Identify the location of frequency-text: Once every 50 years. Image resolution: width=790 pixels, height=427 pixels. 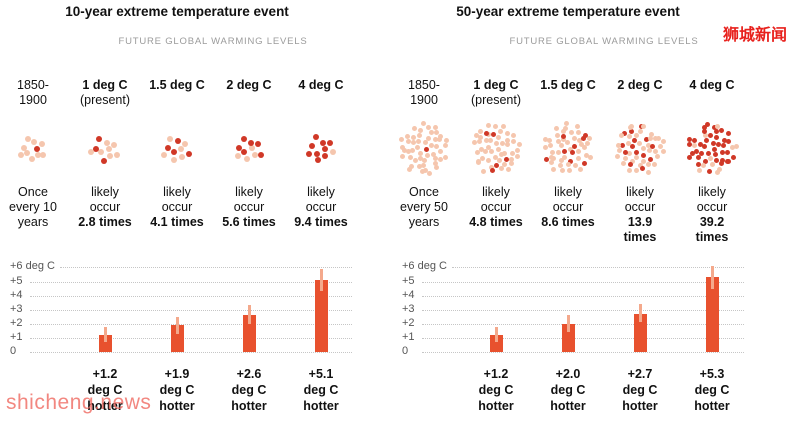
(424, 207).